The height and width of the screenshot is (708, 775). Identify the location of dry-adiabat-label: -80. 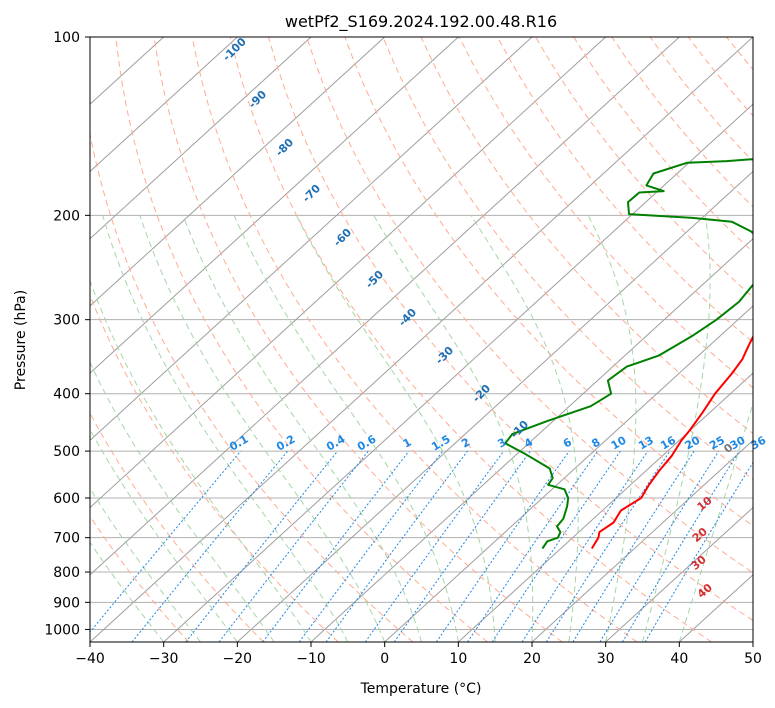
(284, 147).